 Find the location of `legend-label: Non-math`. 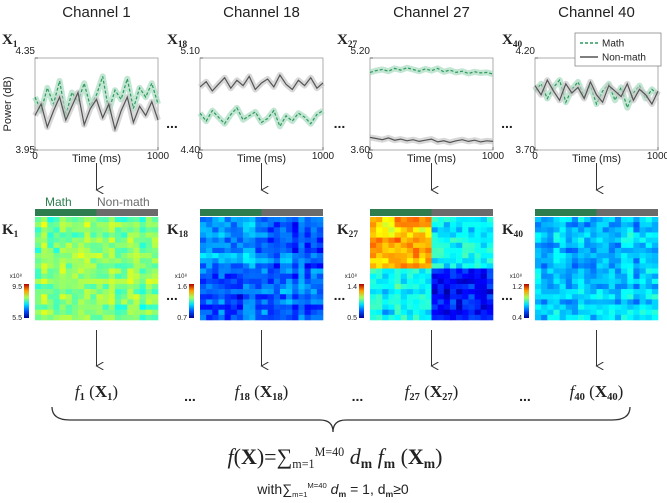

legend-label: Non-math is located at coordinates (624, 58).